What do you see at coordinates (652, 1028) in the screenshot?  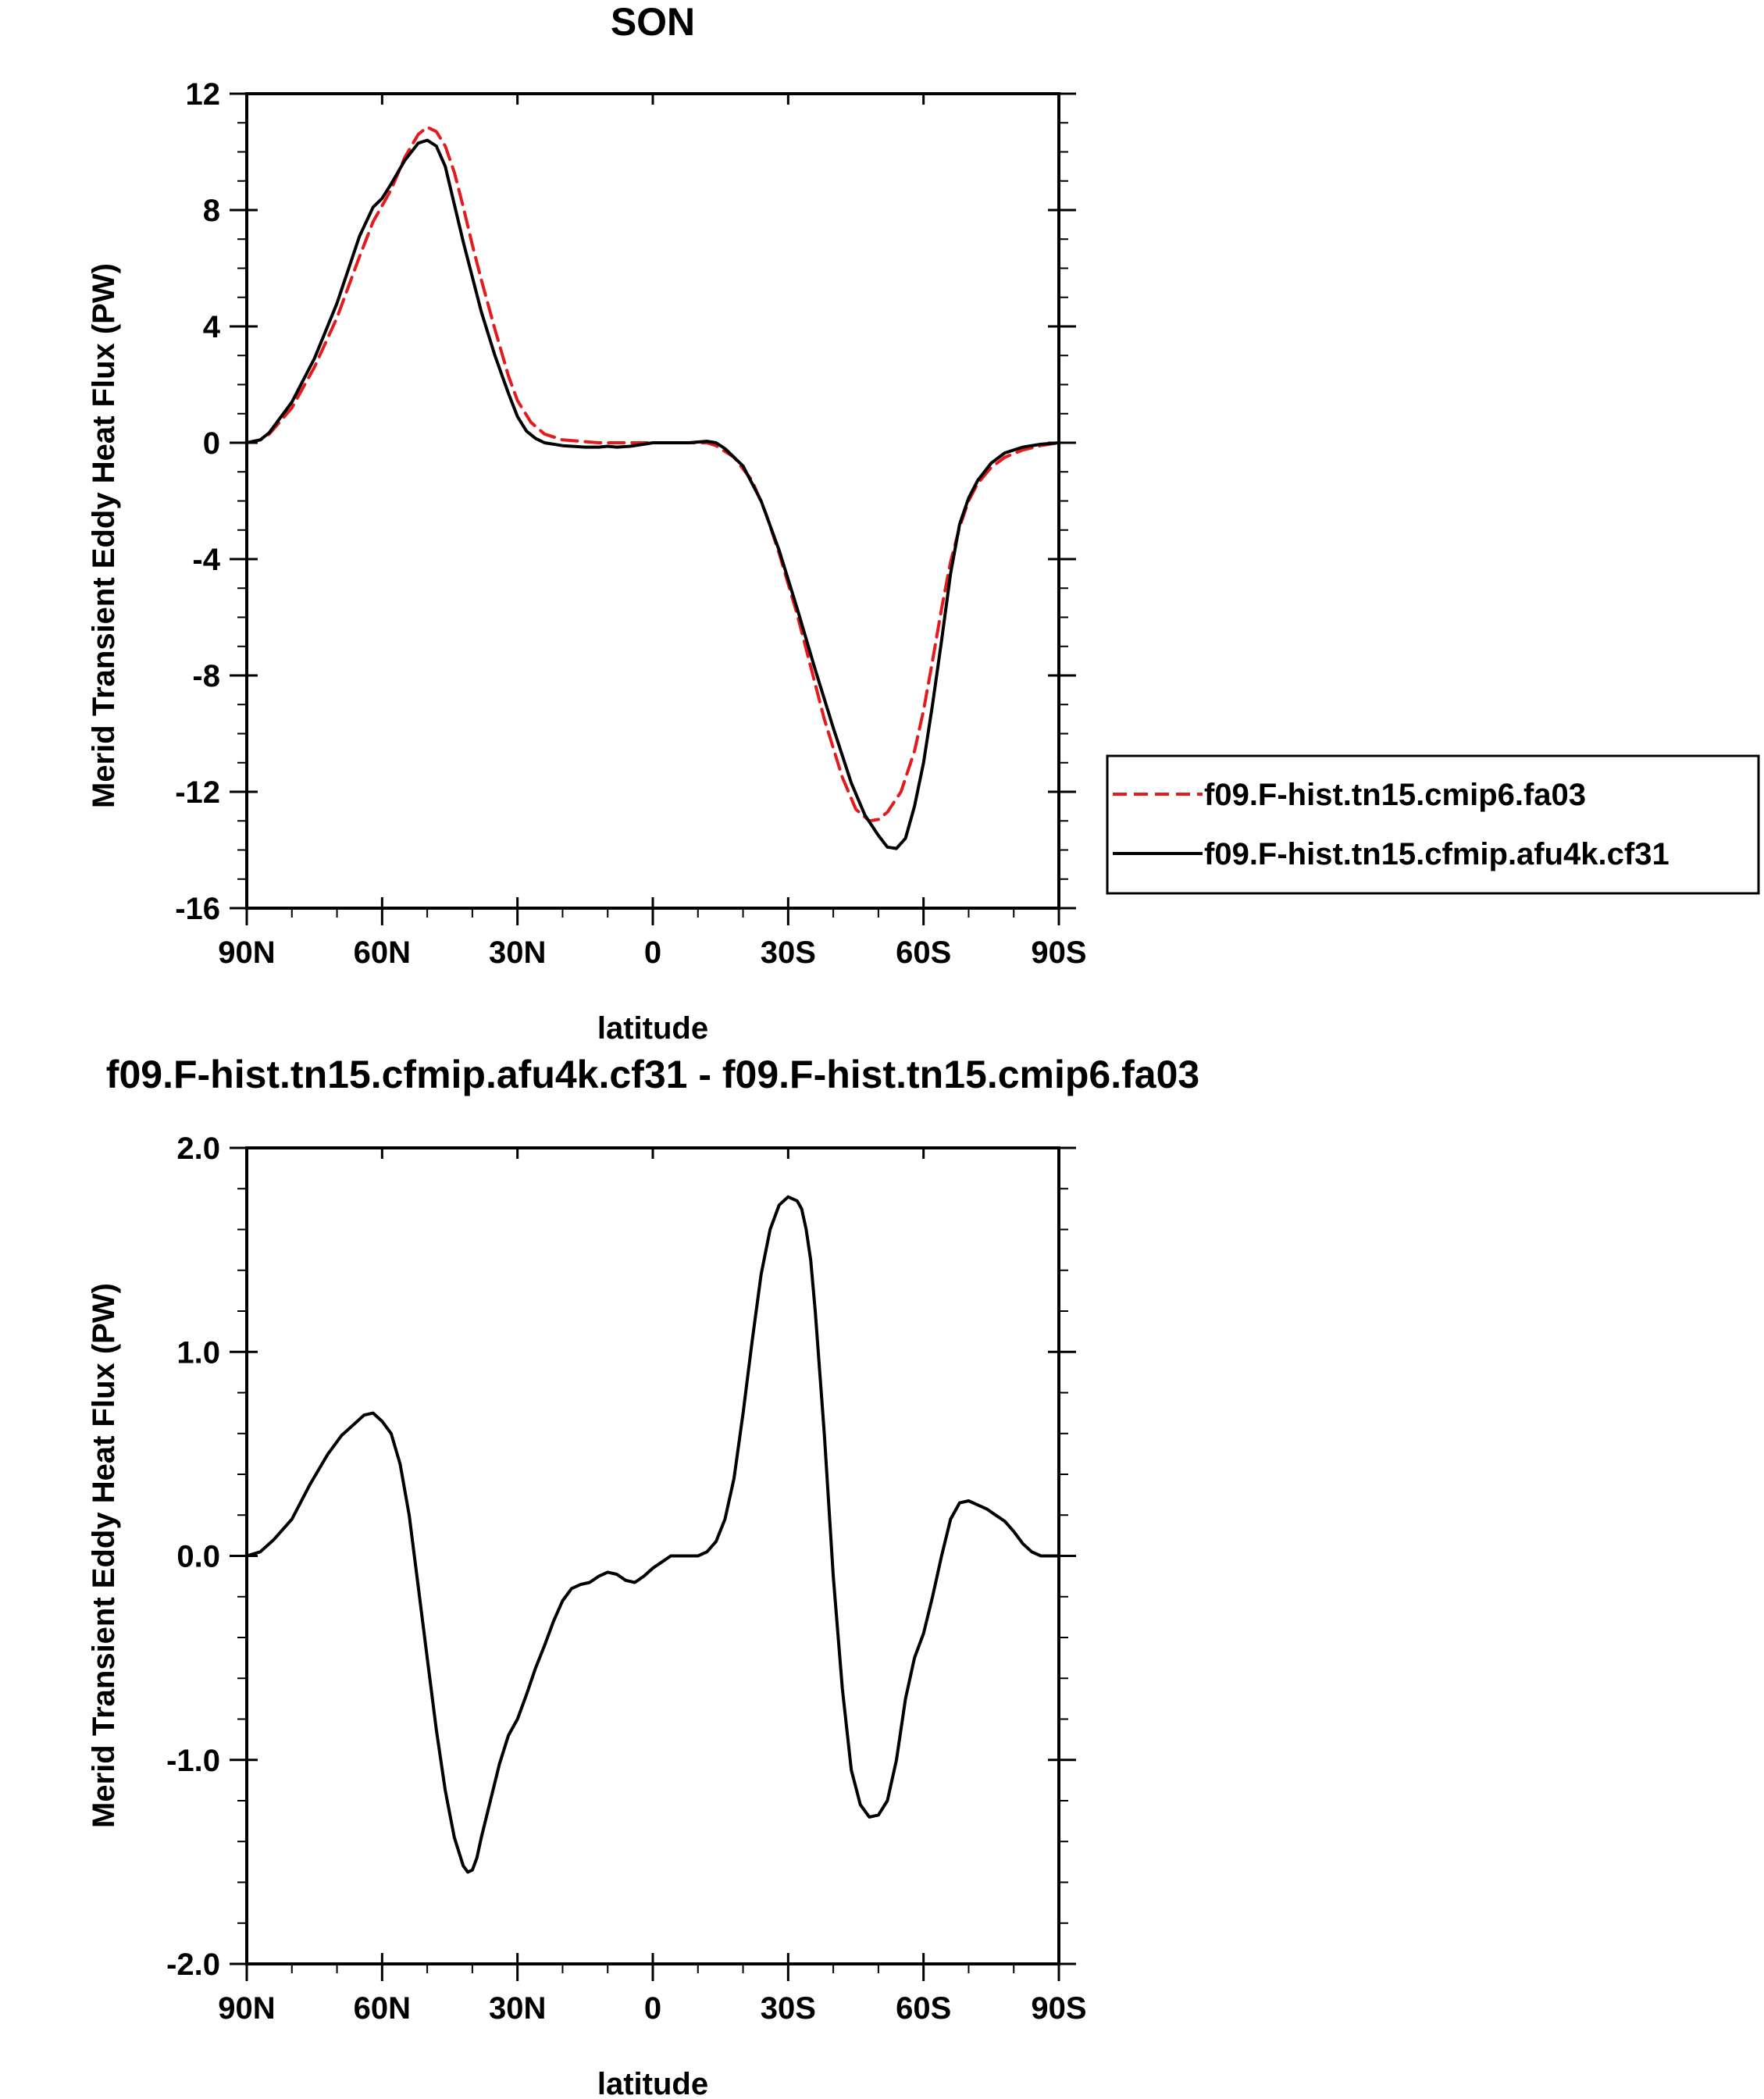 I see `x-axis-label-top: latitude` at bounding box center [652, 1028].